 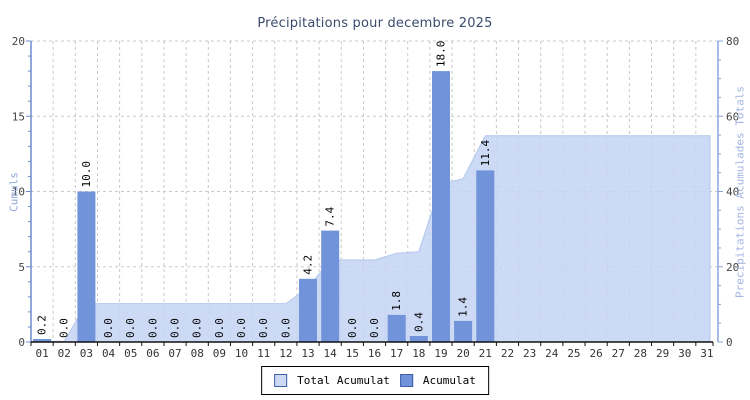 What do you see at coordinates (463, 353) in the screenshot?
I see `x-axis-day-label: 20` at bounding box center [463, 353].